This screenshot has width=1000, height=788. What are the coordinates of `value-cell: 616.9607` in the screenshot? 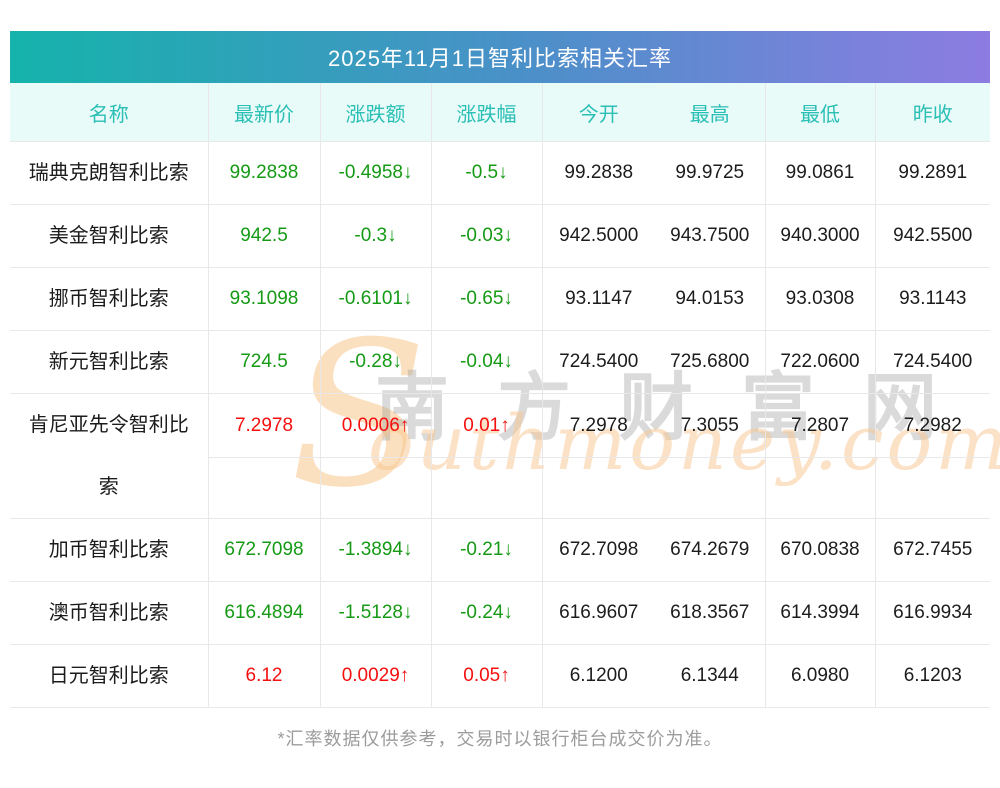 It's located at (598, 613).